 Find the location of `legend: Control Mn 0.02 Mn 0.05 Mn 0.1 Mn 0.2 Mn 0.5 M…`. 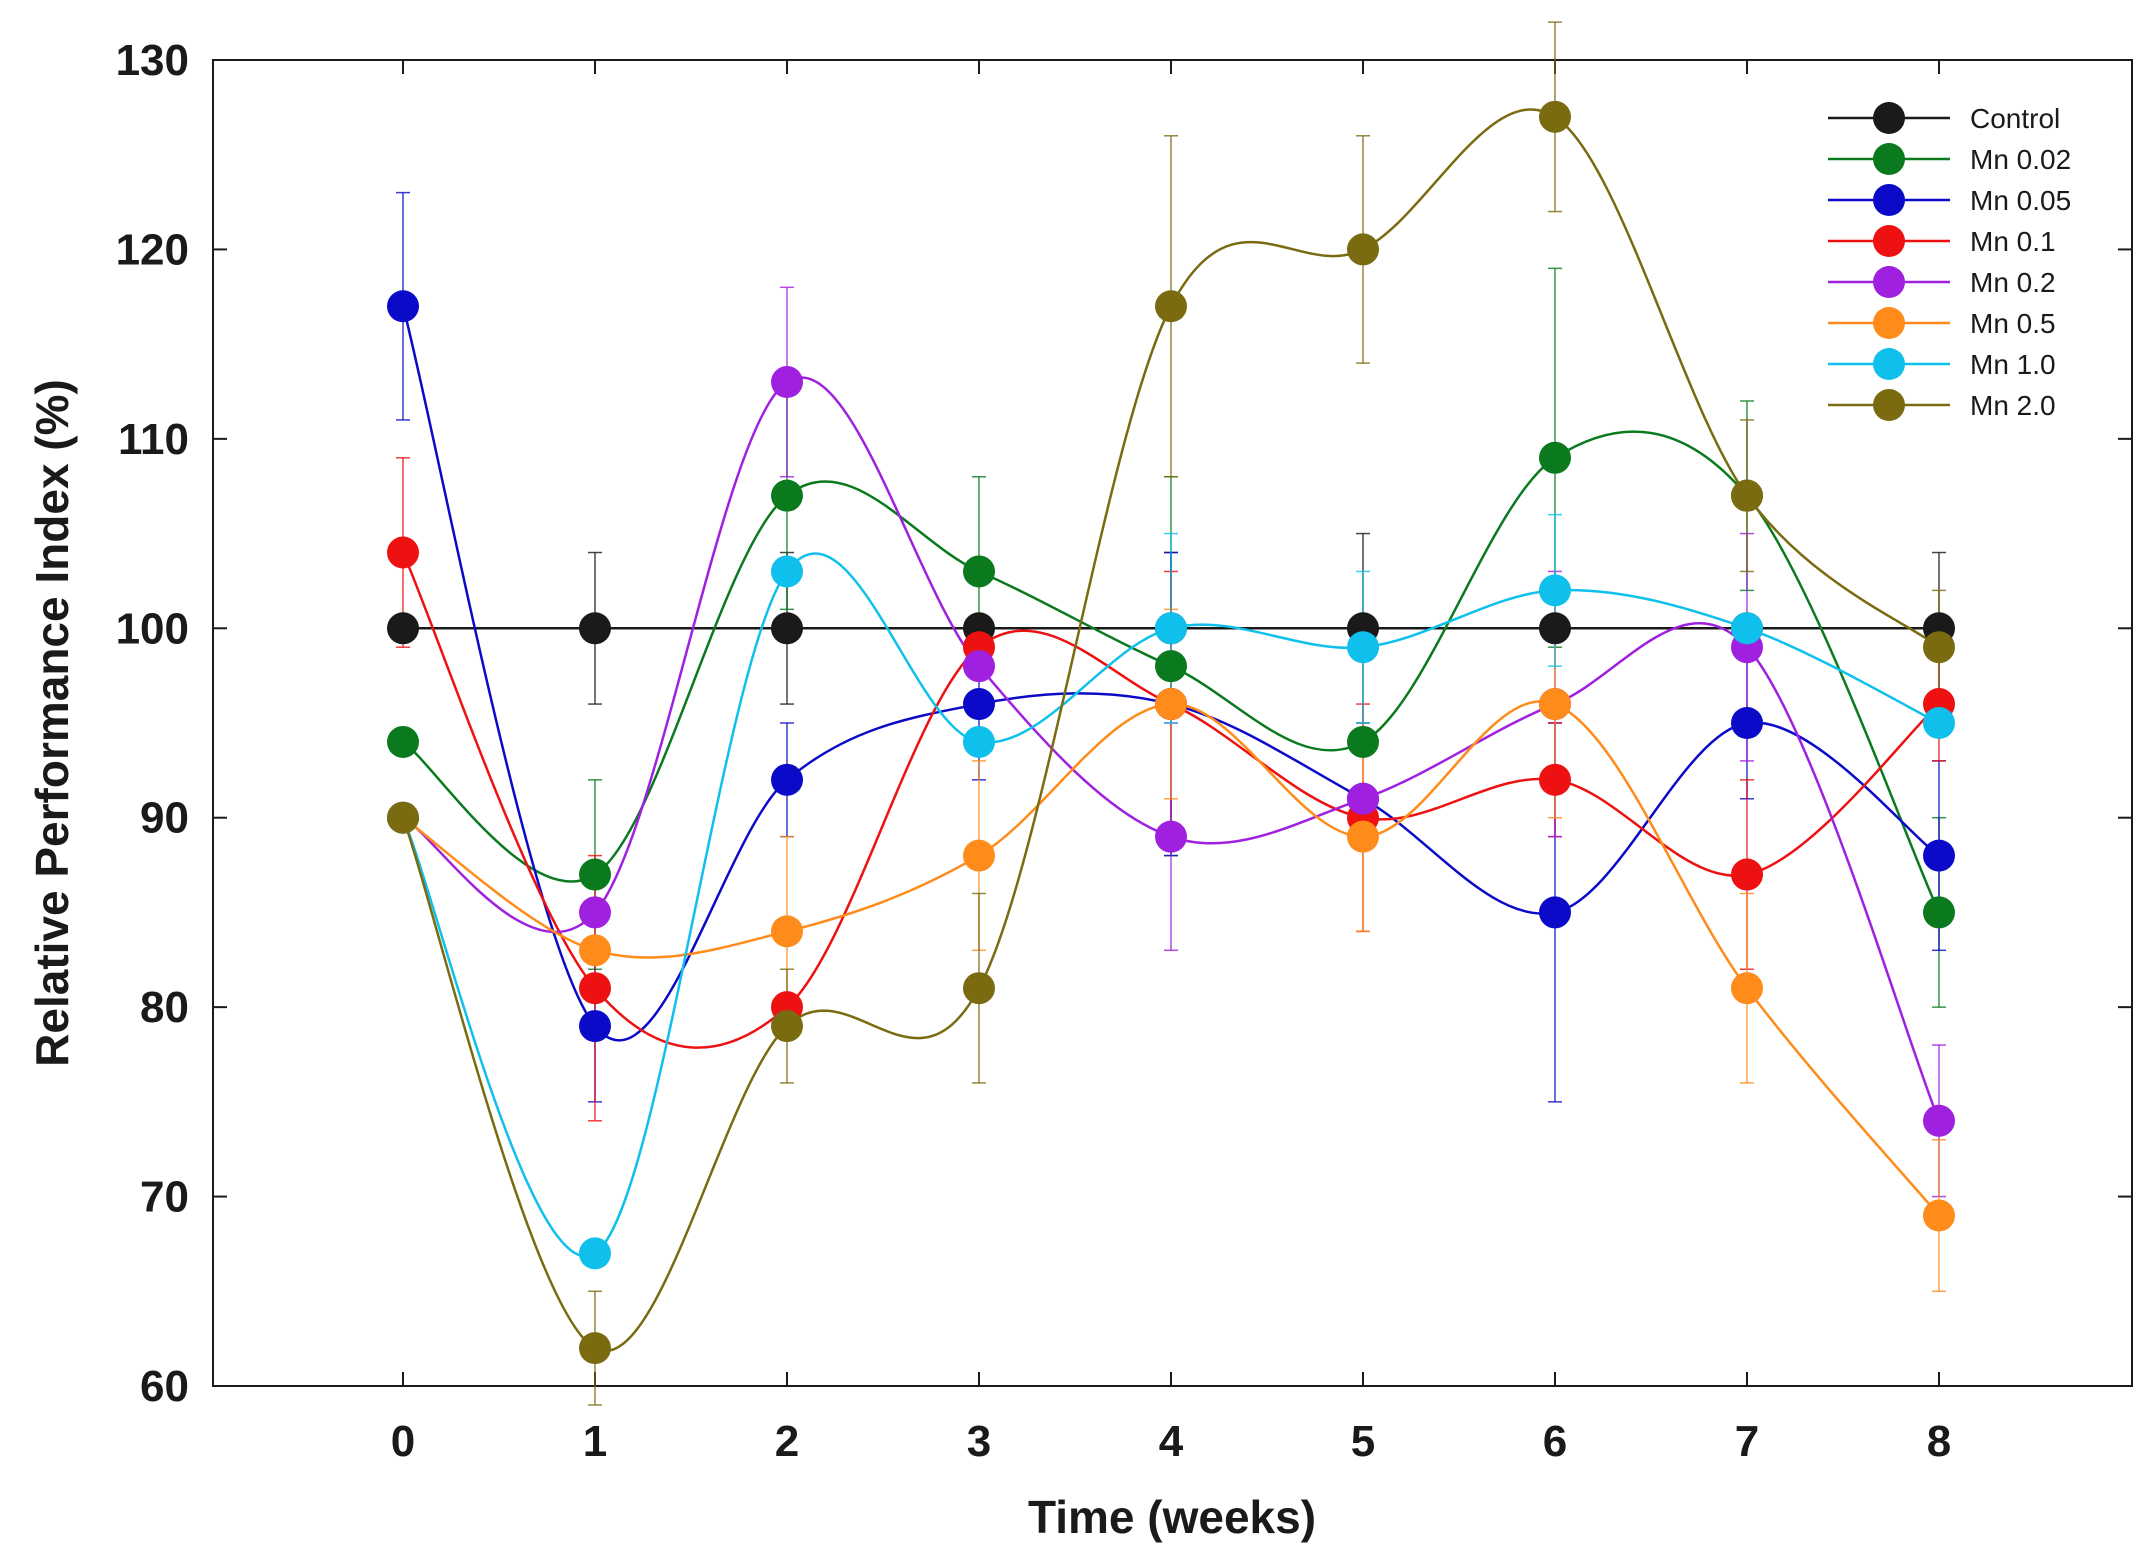

legend: Control Mn 0.02 Mn 0.05 Mn 0.1 Mn 0.2 Mn 0.5 M… is located at coordinates (1949, 261).